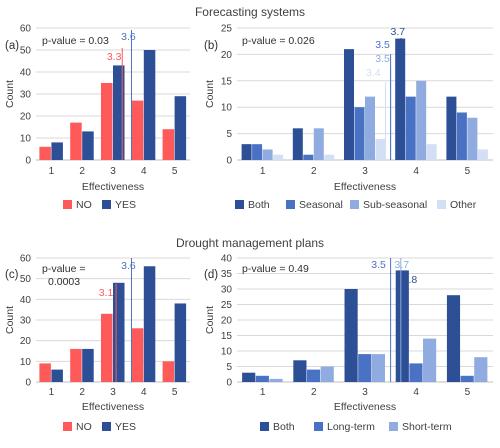 The image size is (500, 448). I want to click on section-title-drought: Drought management plans, so click(250, 243).